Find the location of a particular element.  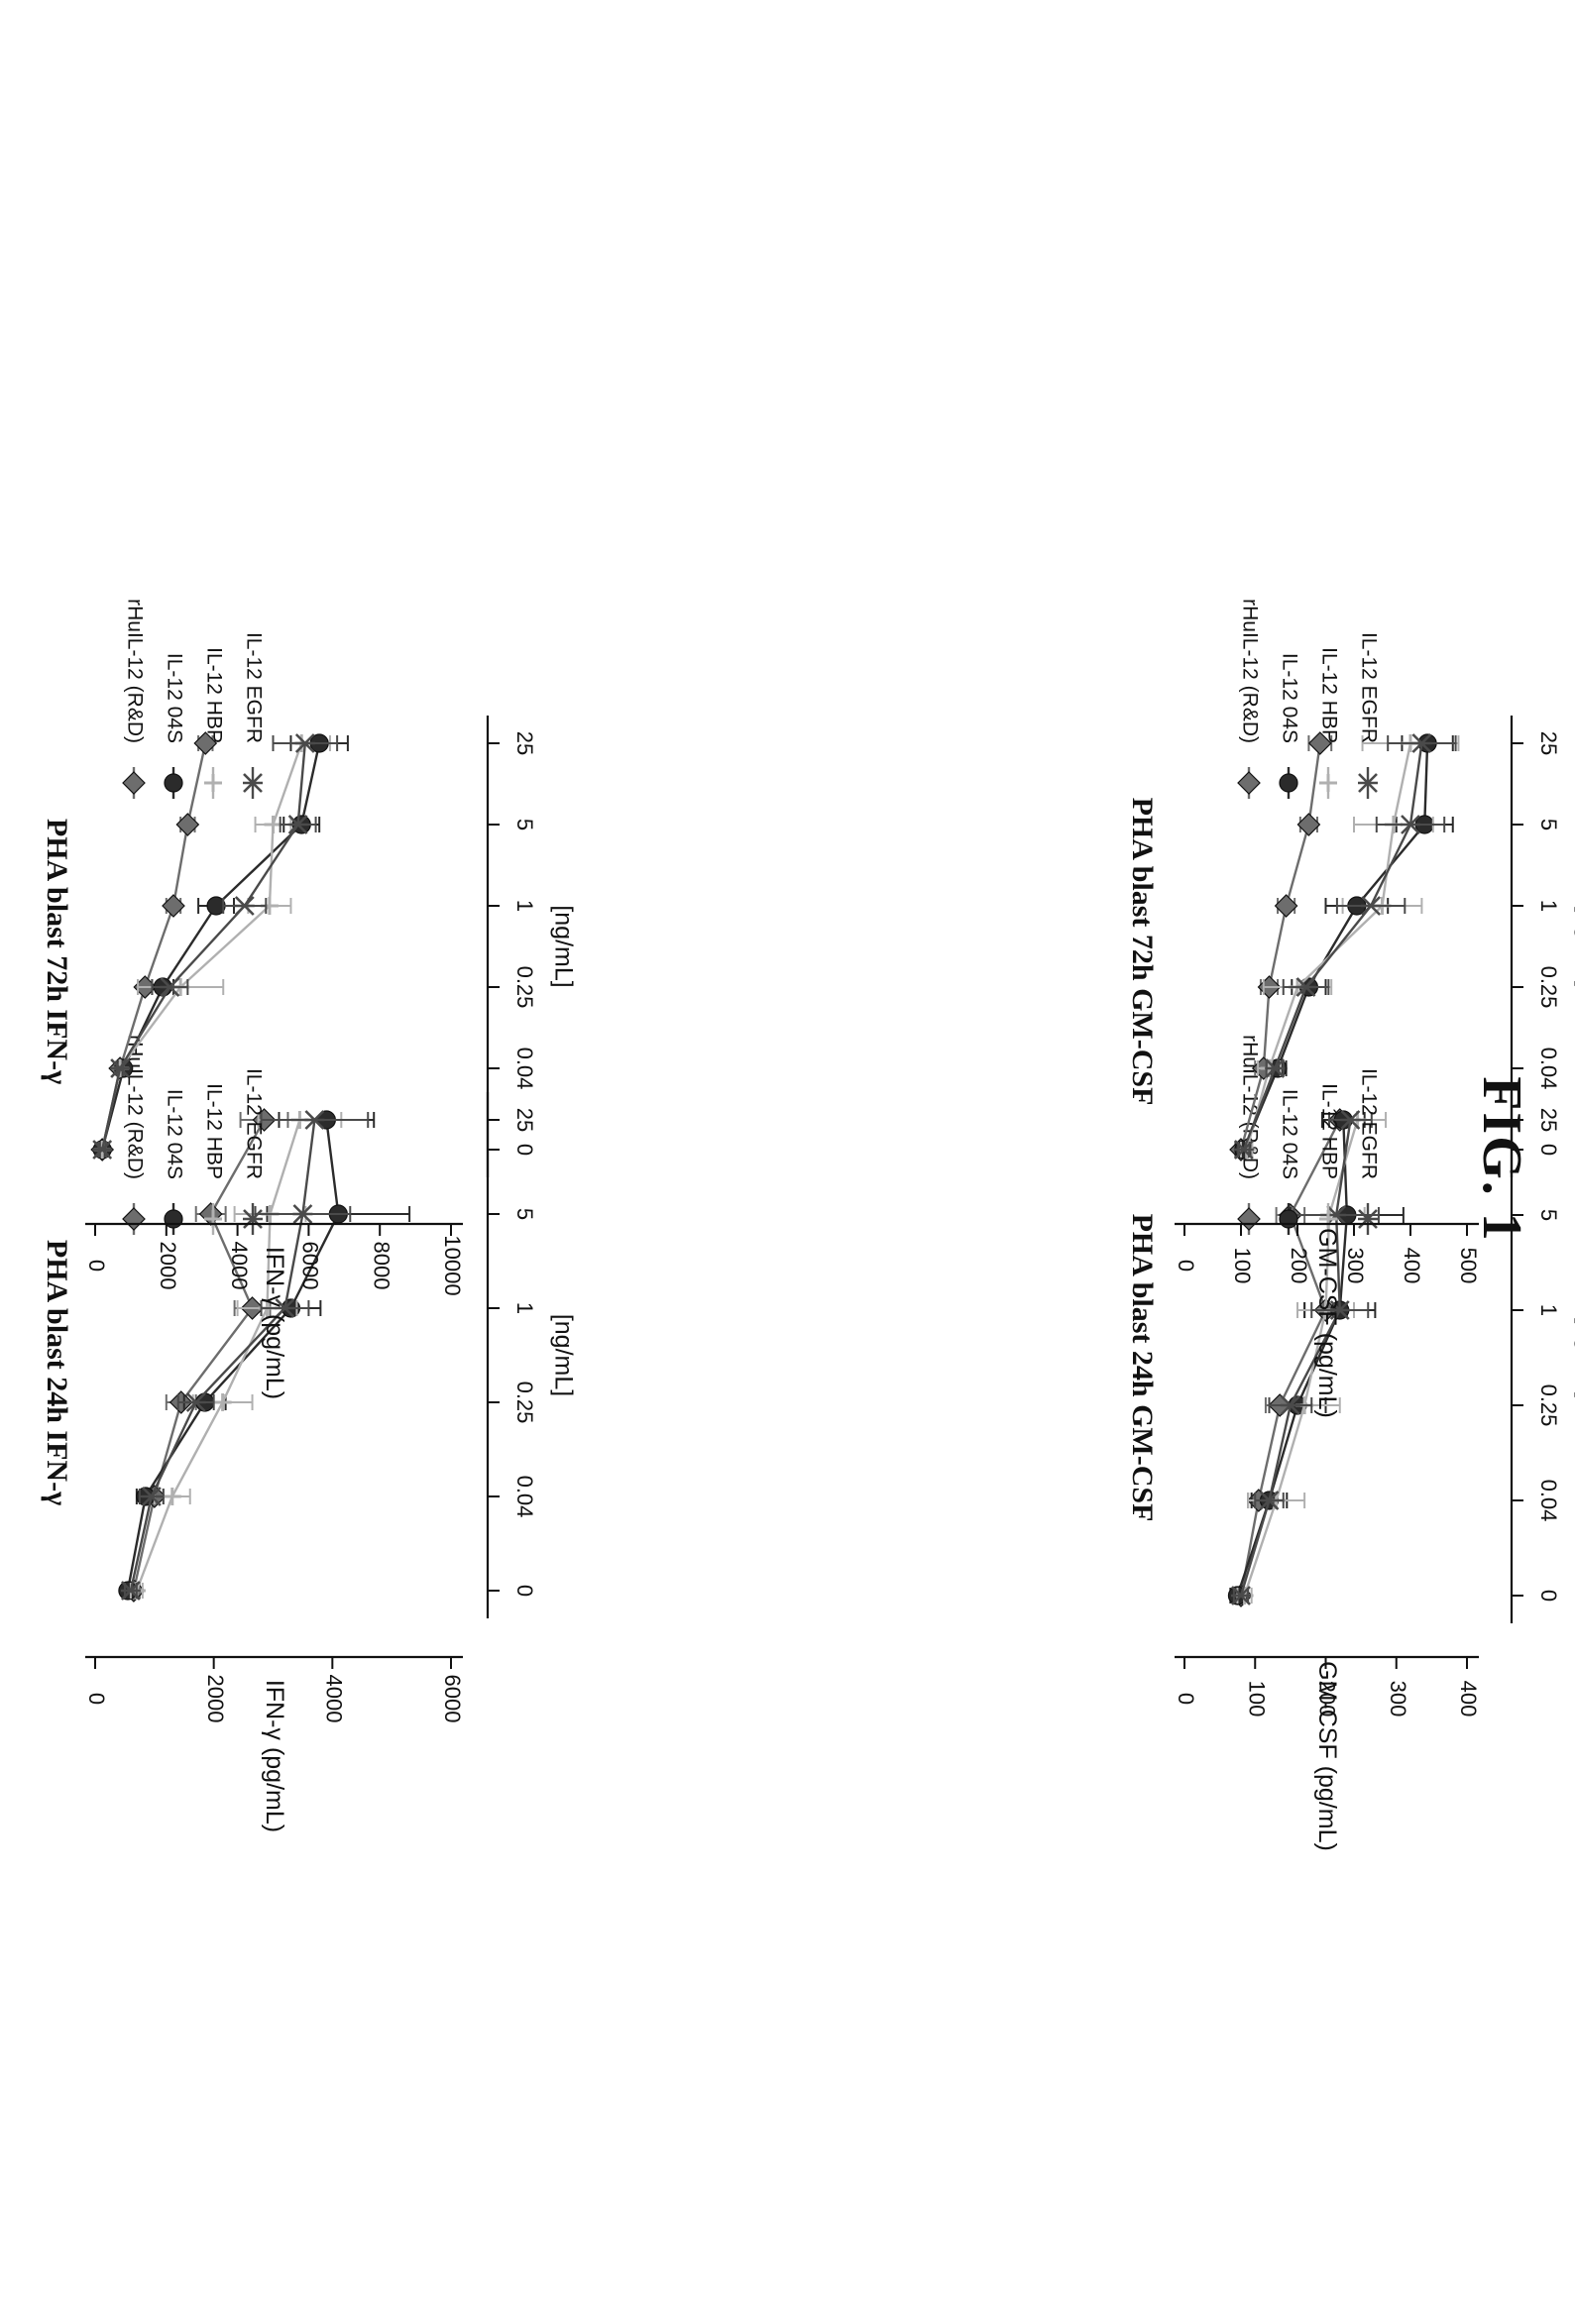

value-tick-label: 10000 is located at coordinates (453, 1265).